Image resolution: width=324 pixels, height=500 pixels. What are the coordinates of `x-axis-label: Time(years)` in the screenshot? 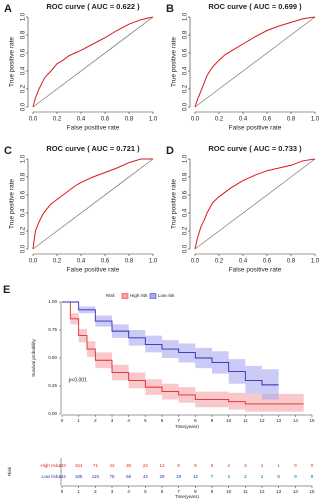 It's located at (187, 496).